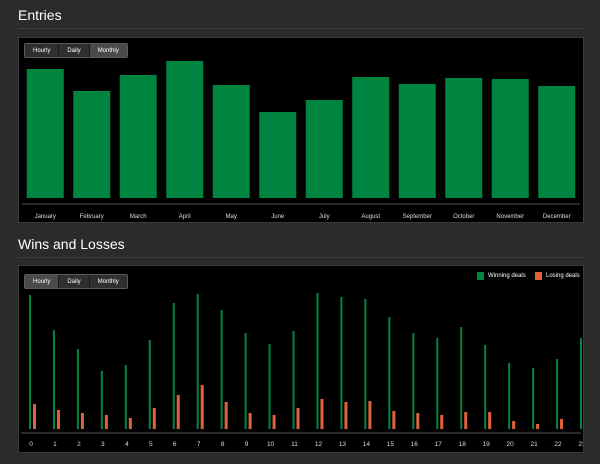  Describe the element at coordinates (42, 50) in the screenshot. I see `entries-toggle-hourly: Hourly` at that location.